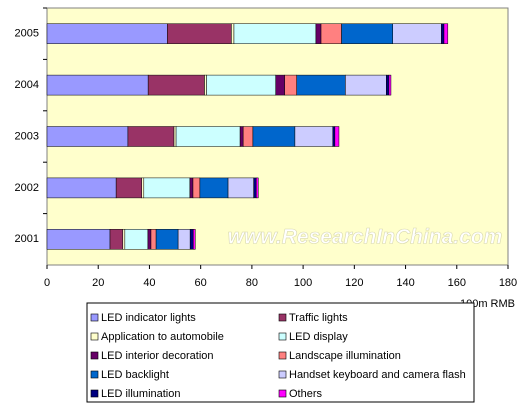  I want to click on legend-label: LED interior decoration, so click(157, 356).